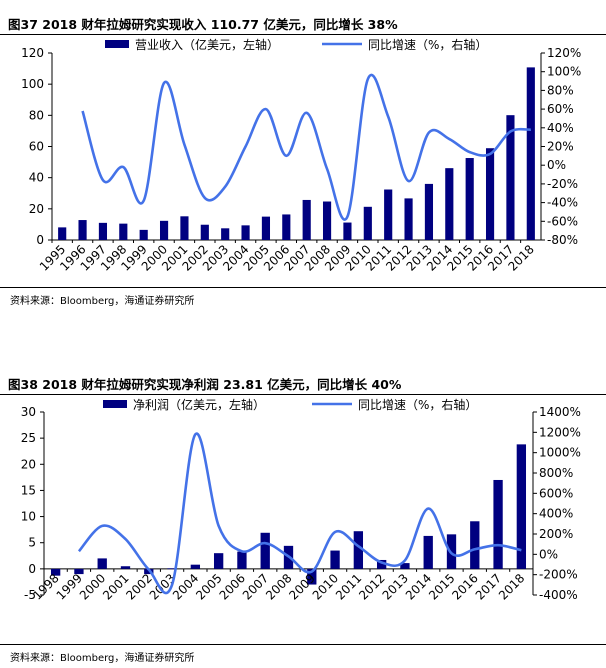 The height and width of the screenshot is (668, 606). I want to click on x-tick-label: 2017, so click(488, 586).